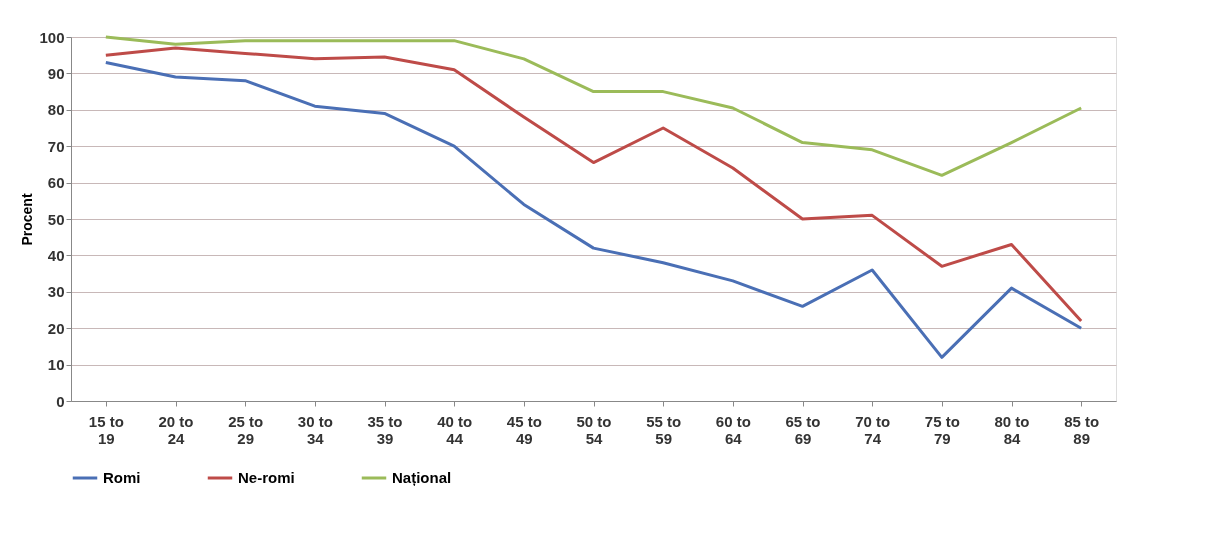 This screenshot has height=546, width=1222. Describe the element at coordinates (60, 401) in the screenshot. I see `y-tick-label: 0` at that location.